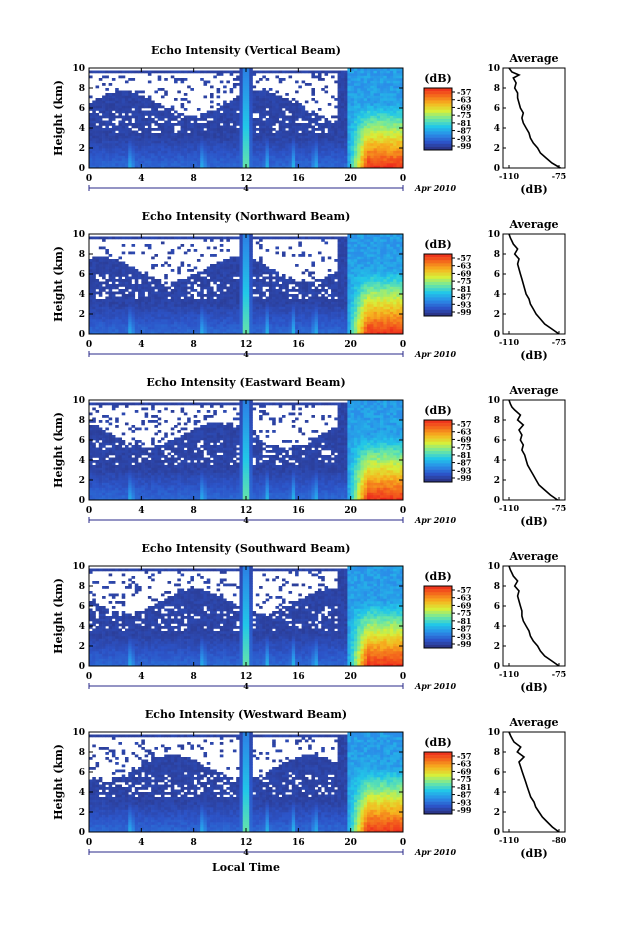 Image resolution: width=620 pixels, height=929 pixels. What do you see at coordinates (298, 179) in the screenshot?
I see `x-tick-label: 16` at bounding box center [298, 179].